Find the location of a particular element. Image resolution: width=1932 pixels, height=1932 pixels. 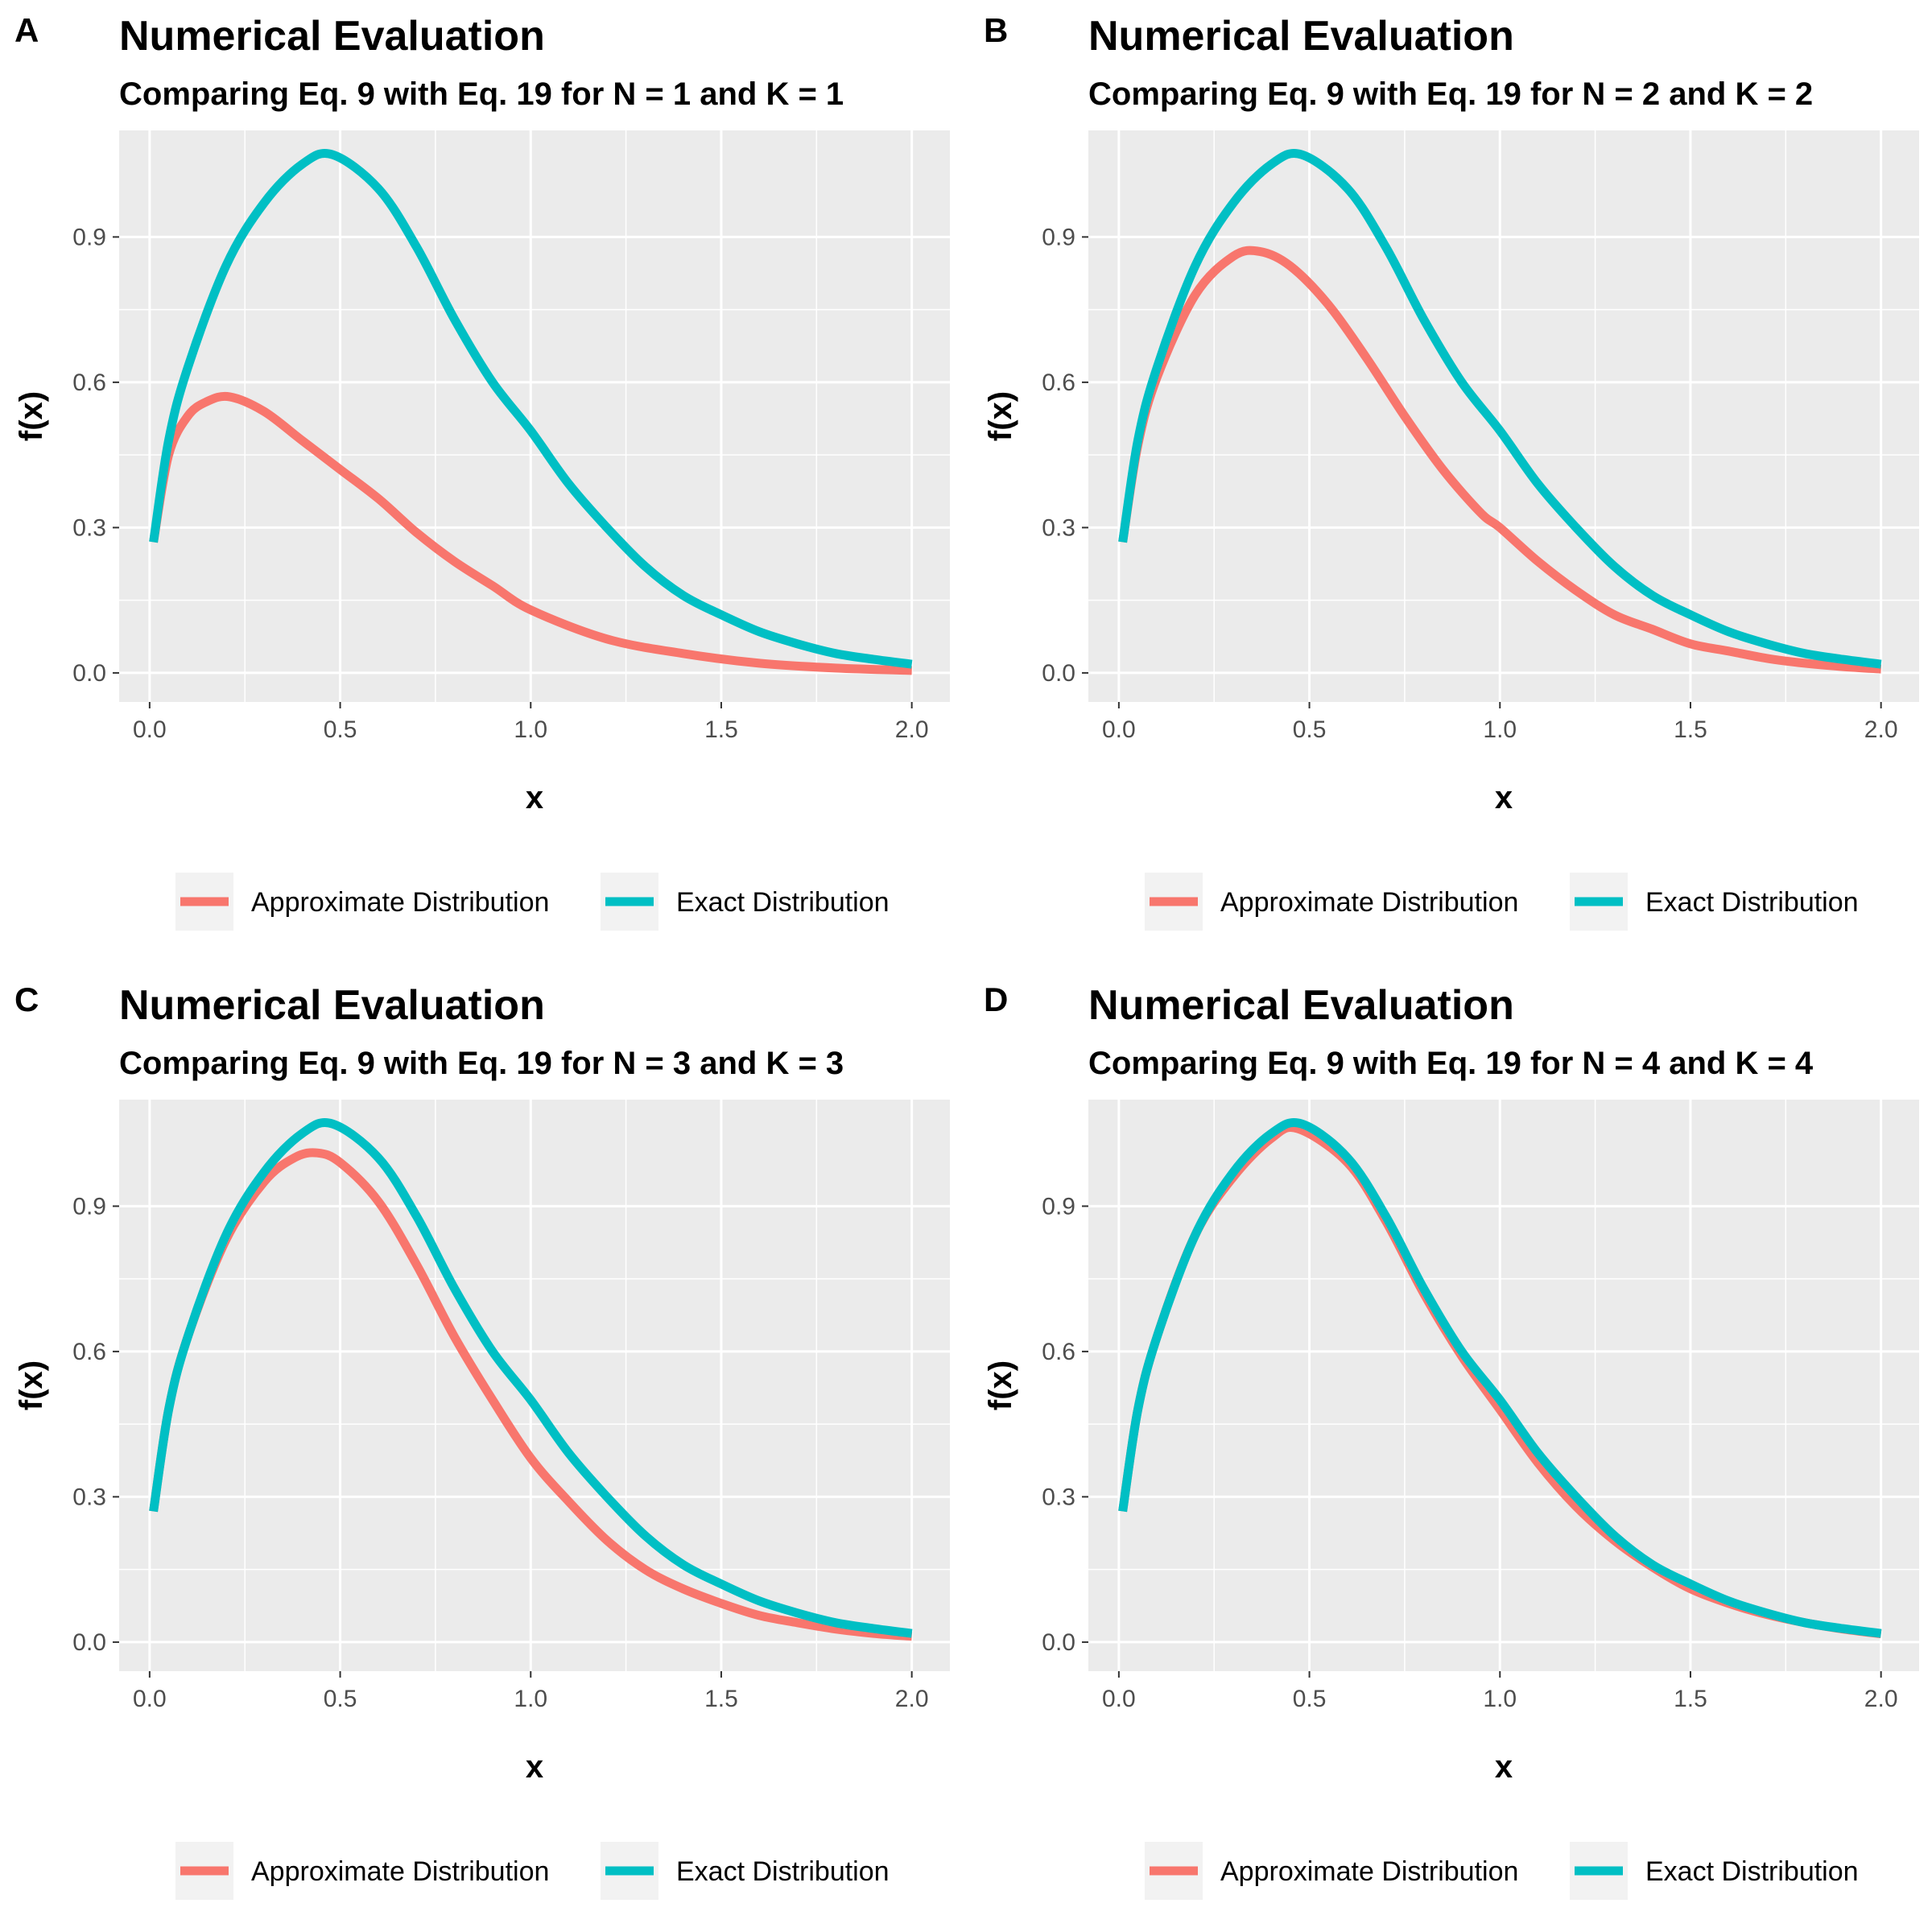

panel-tag: B is located at coordinates (996, 30).